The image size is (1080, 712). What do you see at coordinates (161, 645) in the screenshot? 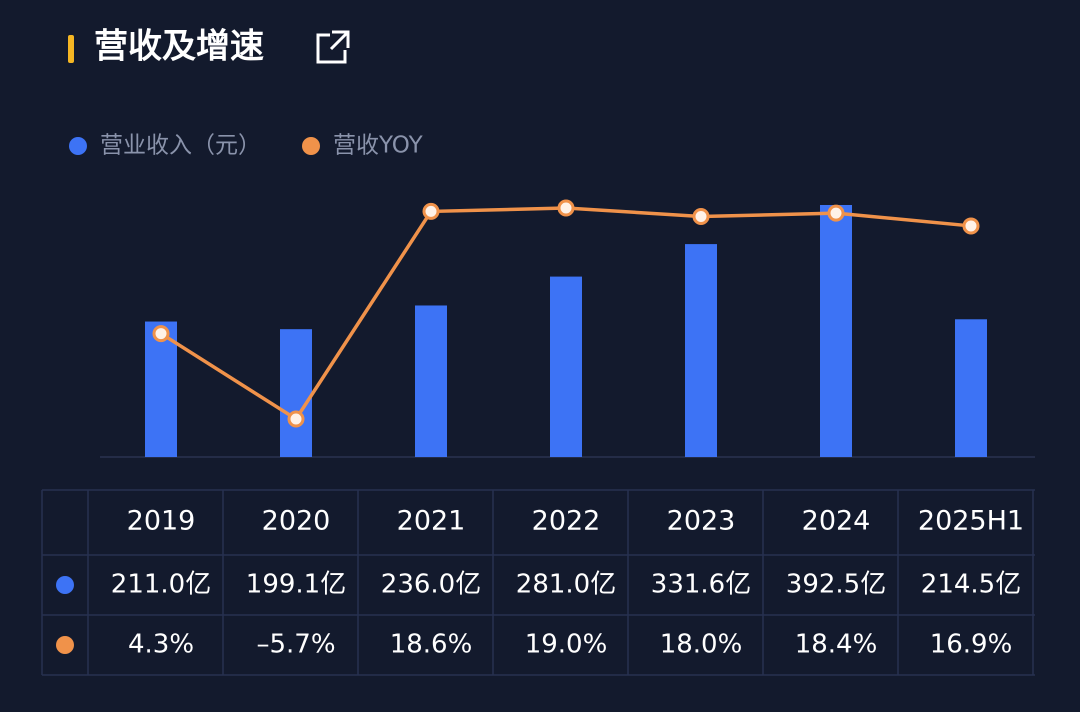
I see `table-cell: 4.3%` at bounding box center [161, 645].